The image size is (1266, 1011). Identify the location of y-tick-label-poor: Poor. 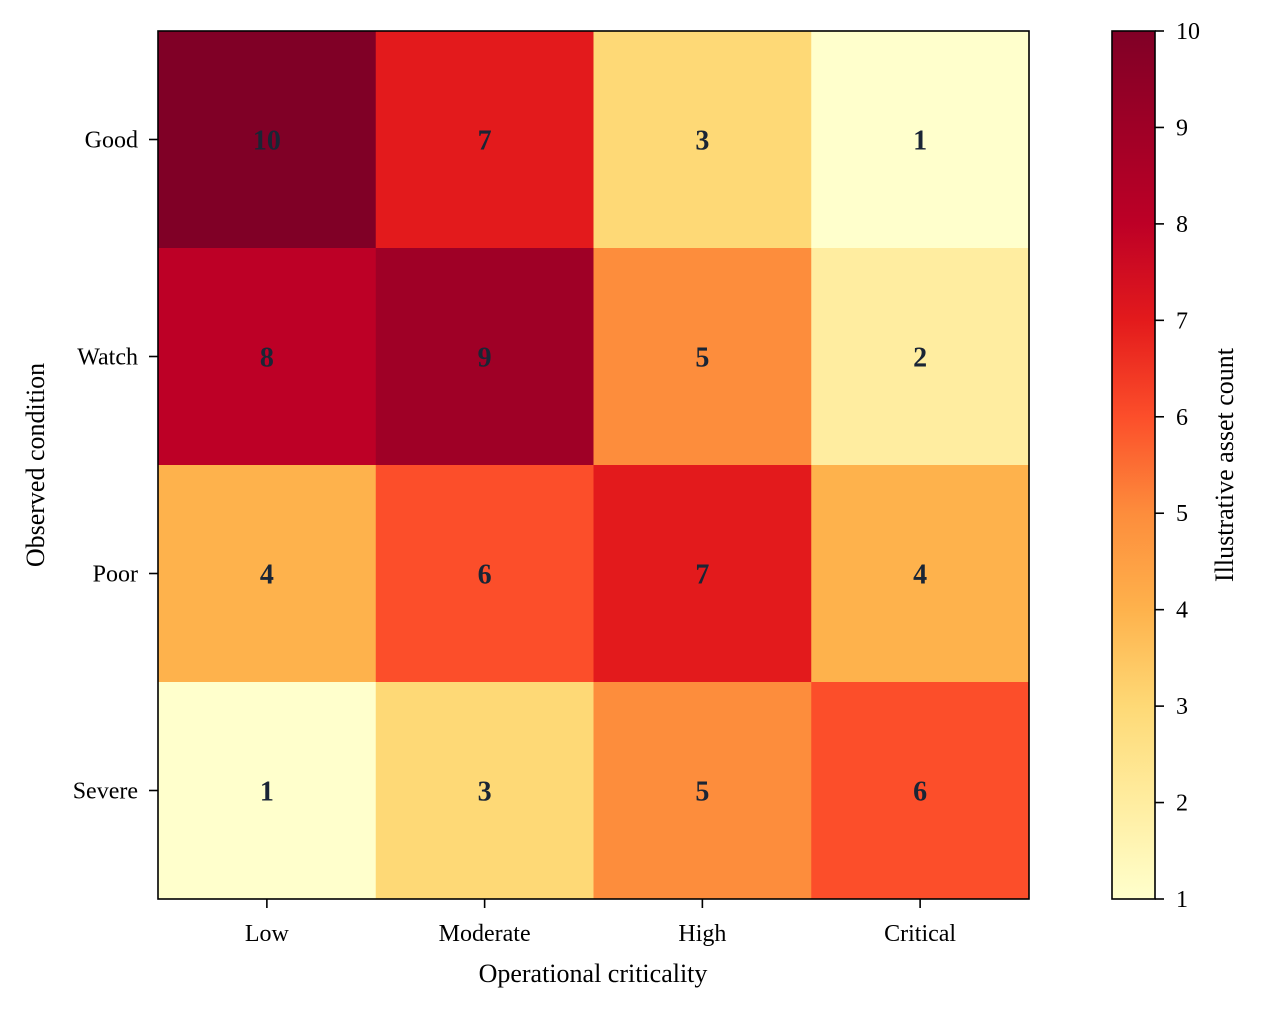
(115, 575).